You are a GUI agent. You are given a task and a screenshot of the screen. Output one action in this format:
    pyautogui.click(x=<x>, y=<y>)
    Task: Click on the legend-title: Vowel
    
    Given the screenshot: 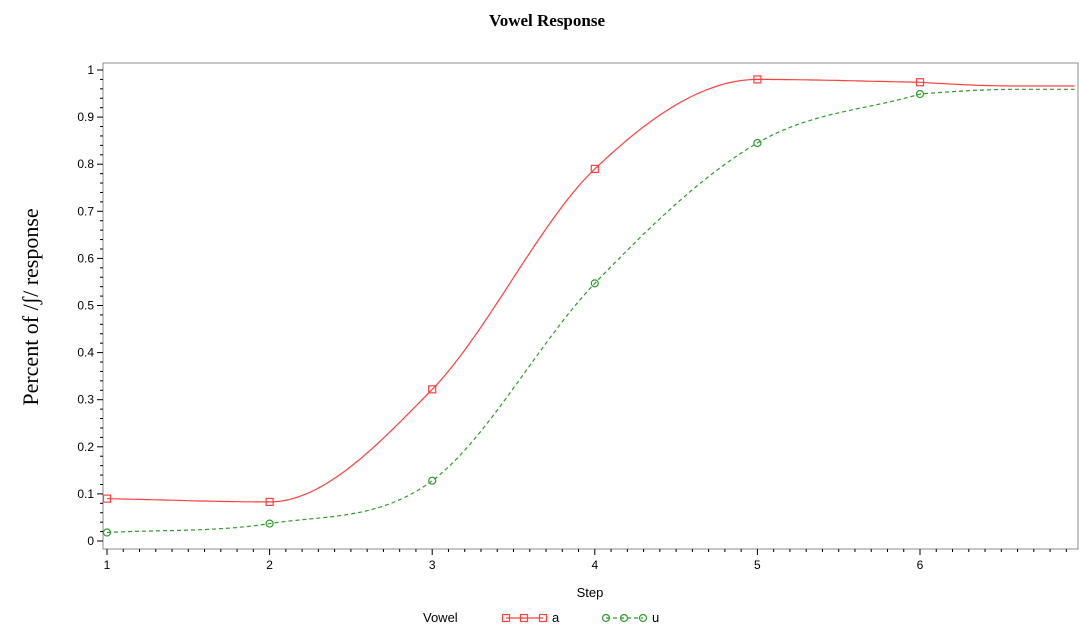 What is the action you would take?
    pyautogui.click(x=440, y=617)
    